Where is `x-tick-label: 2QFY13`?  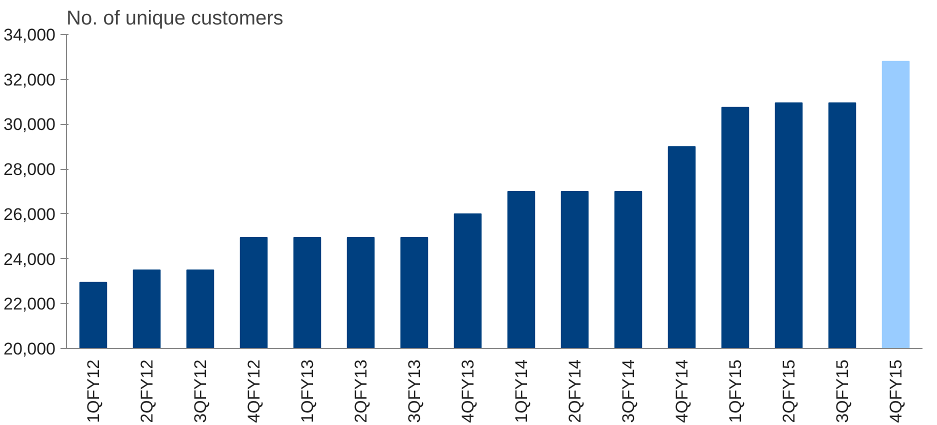
x-tick-label: 2QFY13 is located at coordinates (360, 391).